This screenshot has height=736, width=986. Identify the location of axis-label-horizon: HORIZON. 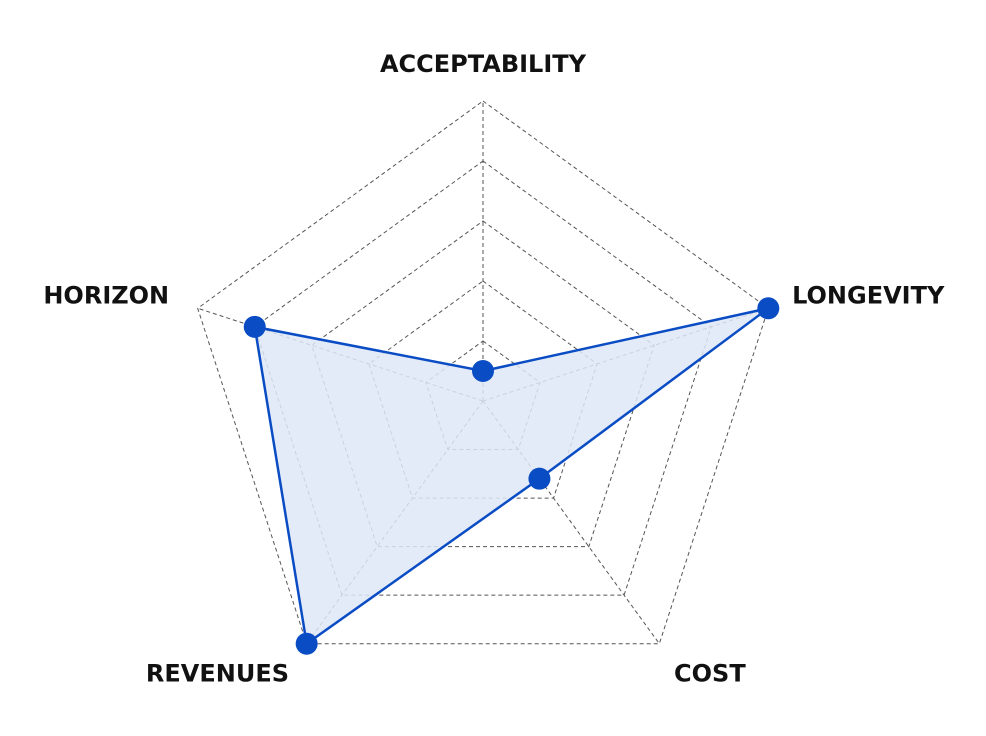
(106, 296).